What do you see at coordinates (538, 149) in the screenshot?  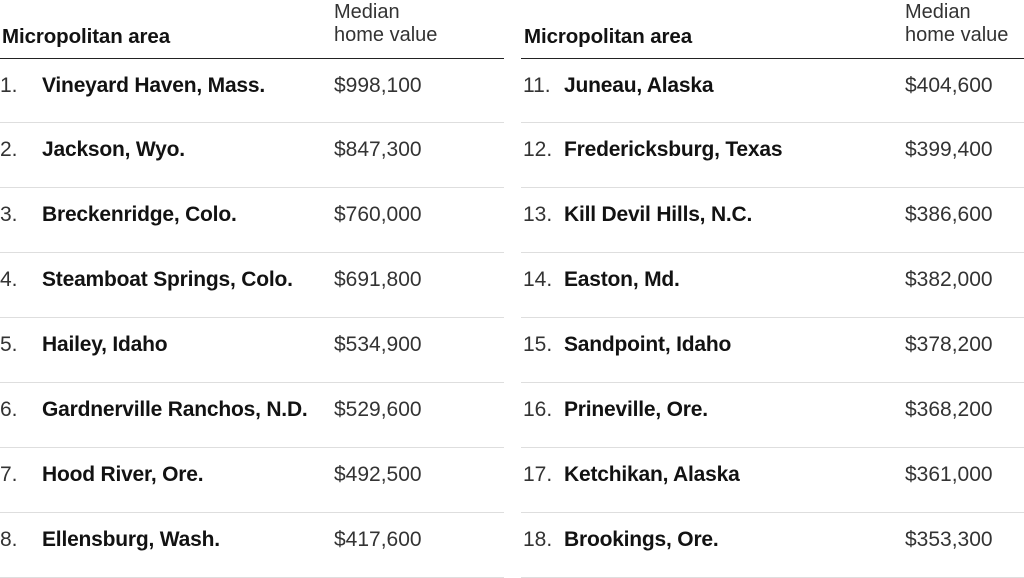 I see `rank-cell: 12.` at bounding box center [538, 149].